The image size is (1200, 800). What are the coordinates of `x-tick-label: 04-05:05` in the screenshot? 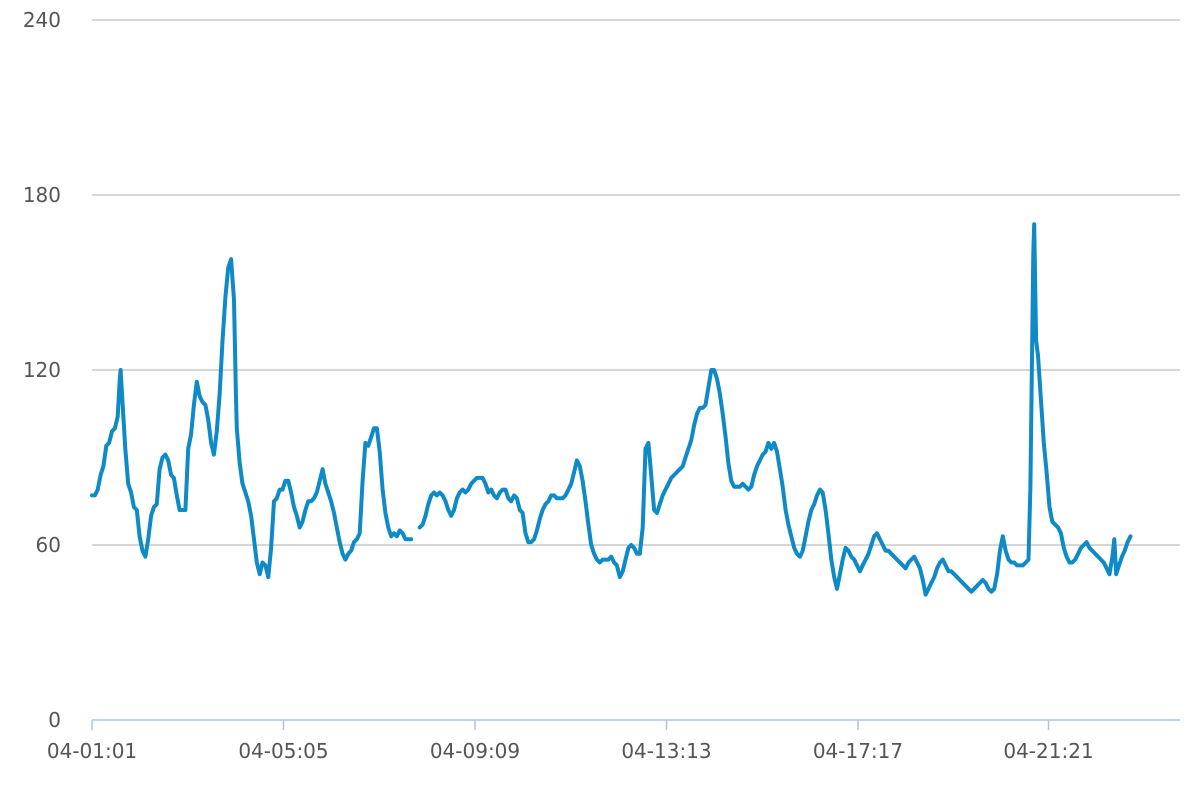 It's located at (283, 751).